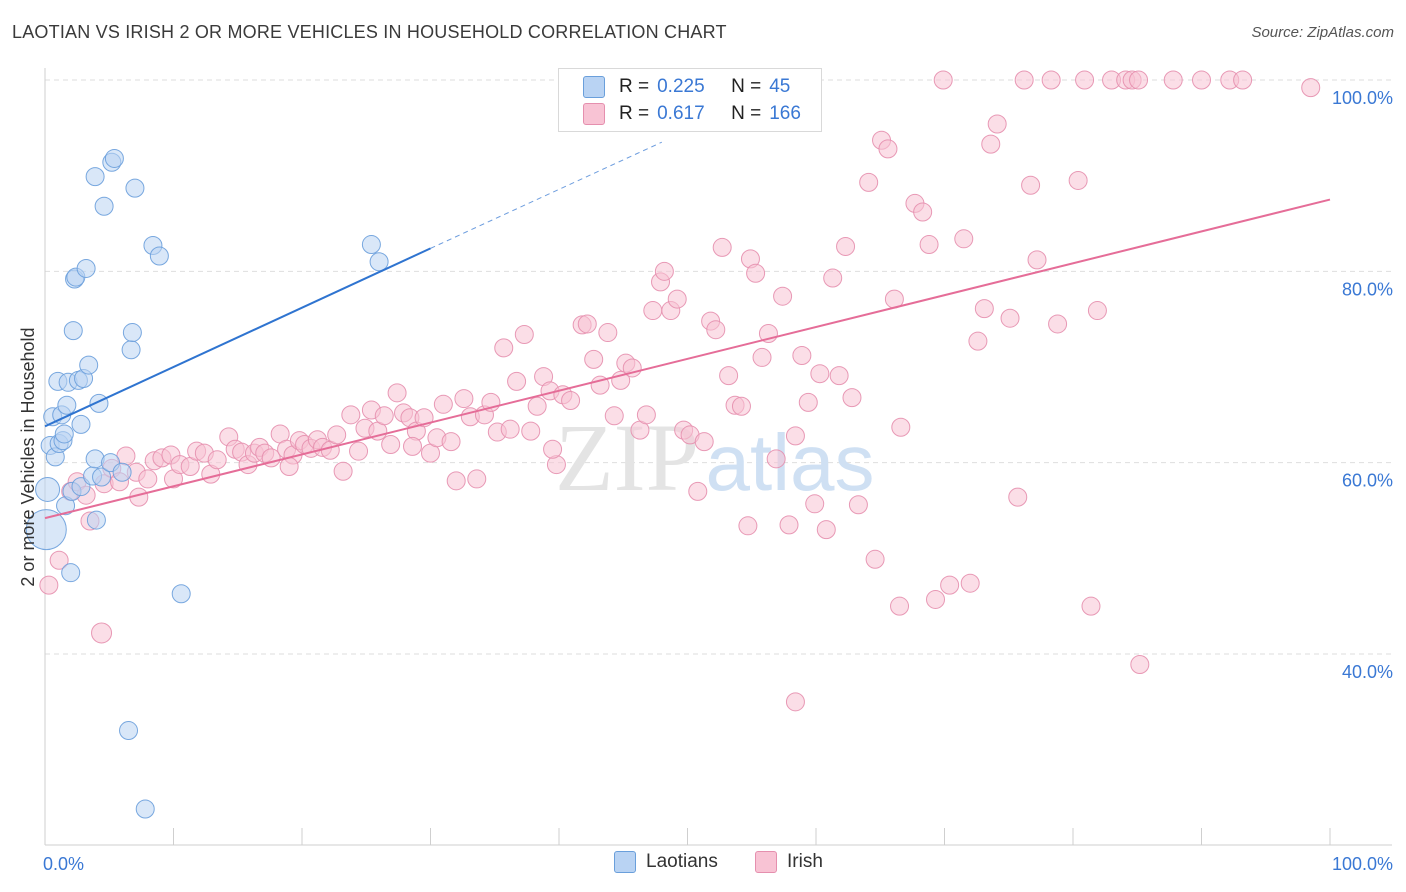 The height and width of the screenshot is (892, 1406). I want to click on y-axis-title: 2 or more Vehicles in Household, so click(28, 456).